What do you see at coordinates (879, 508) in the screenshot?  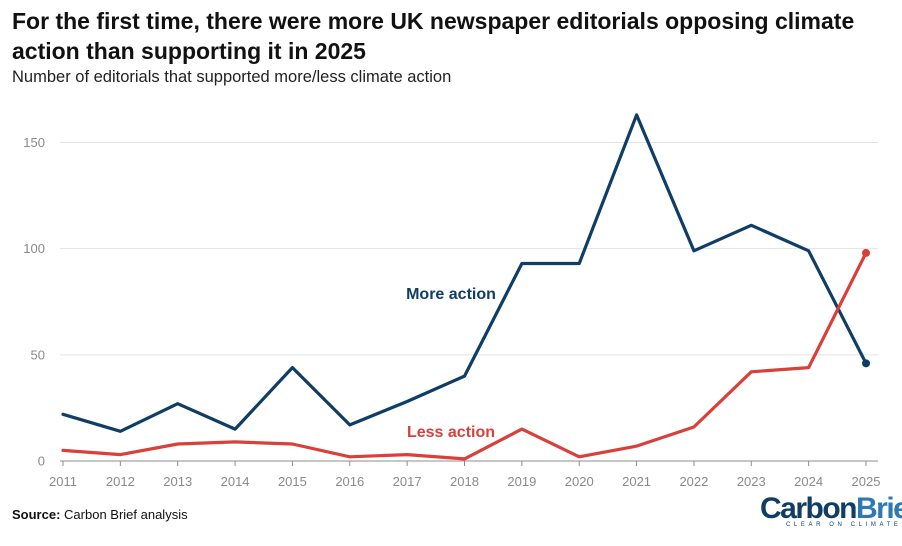 I see `logo-secondary: Brief` at bounding box center [879, 508].